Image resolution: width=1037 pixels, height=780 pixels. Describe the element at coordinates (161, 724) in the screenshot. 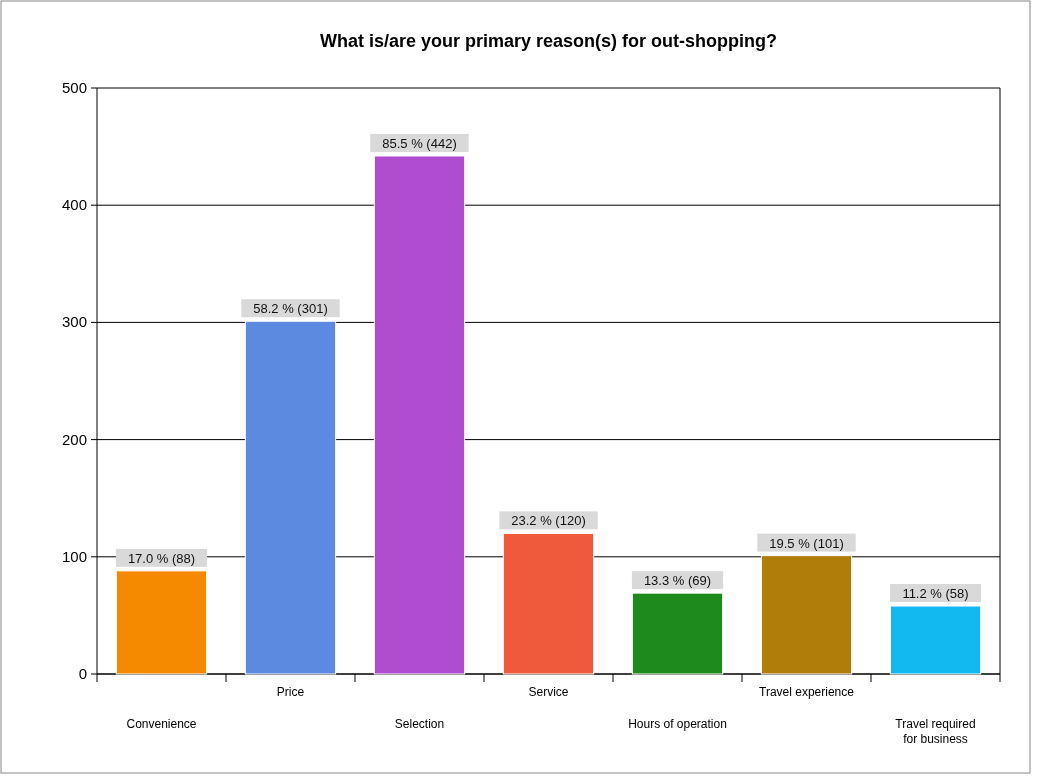

I see `x-tick-label: Convenience` at that location.